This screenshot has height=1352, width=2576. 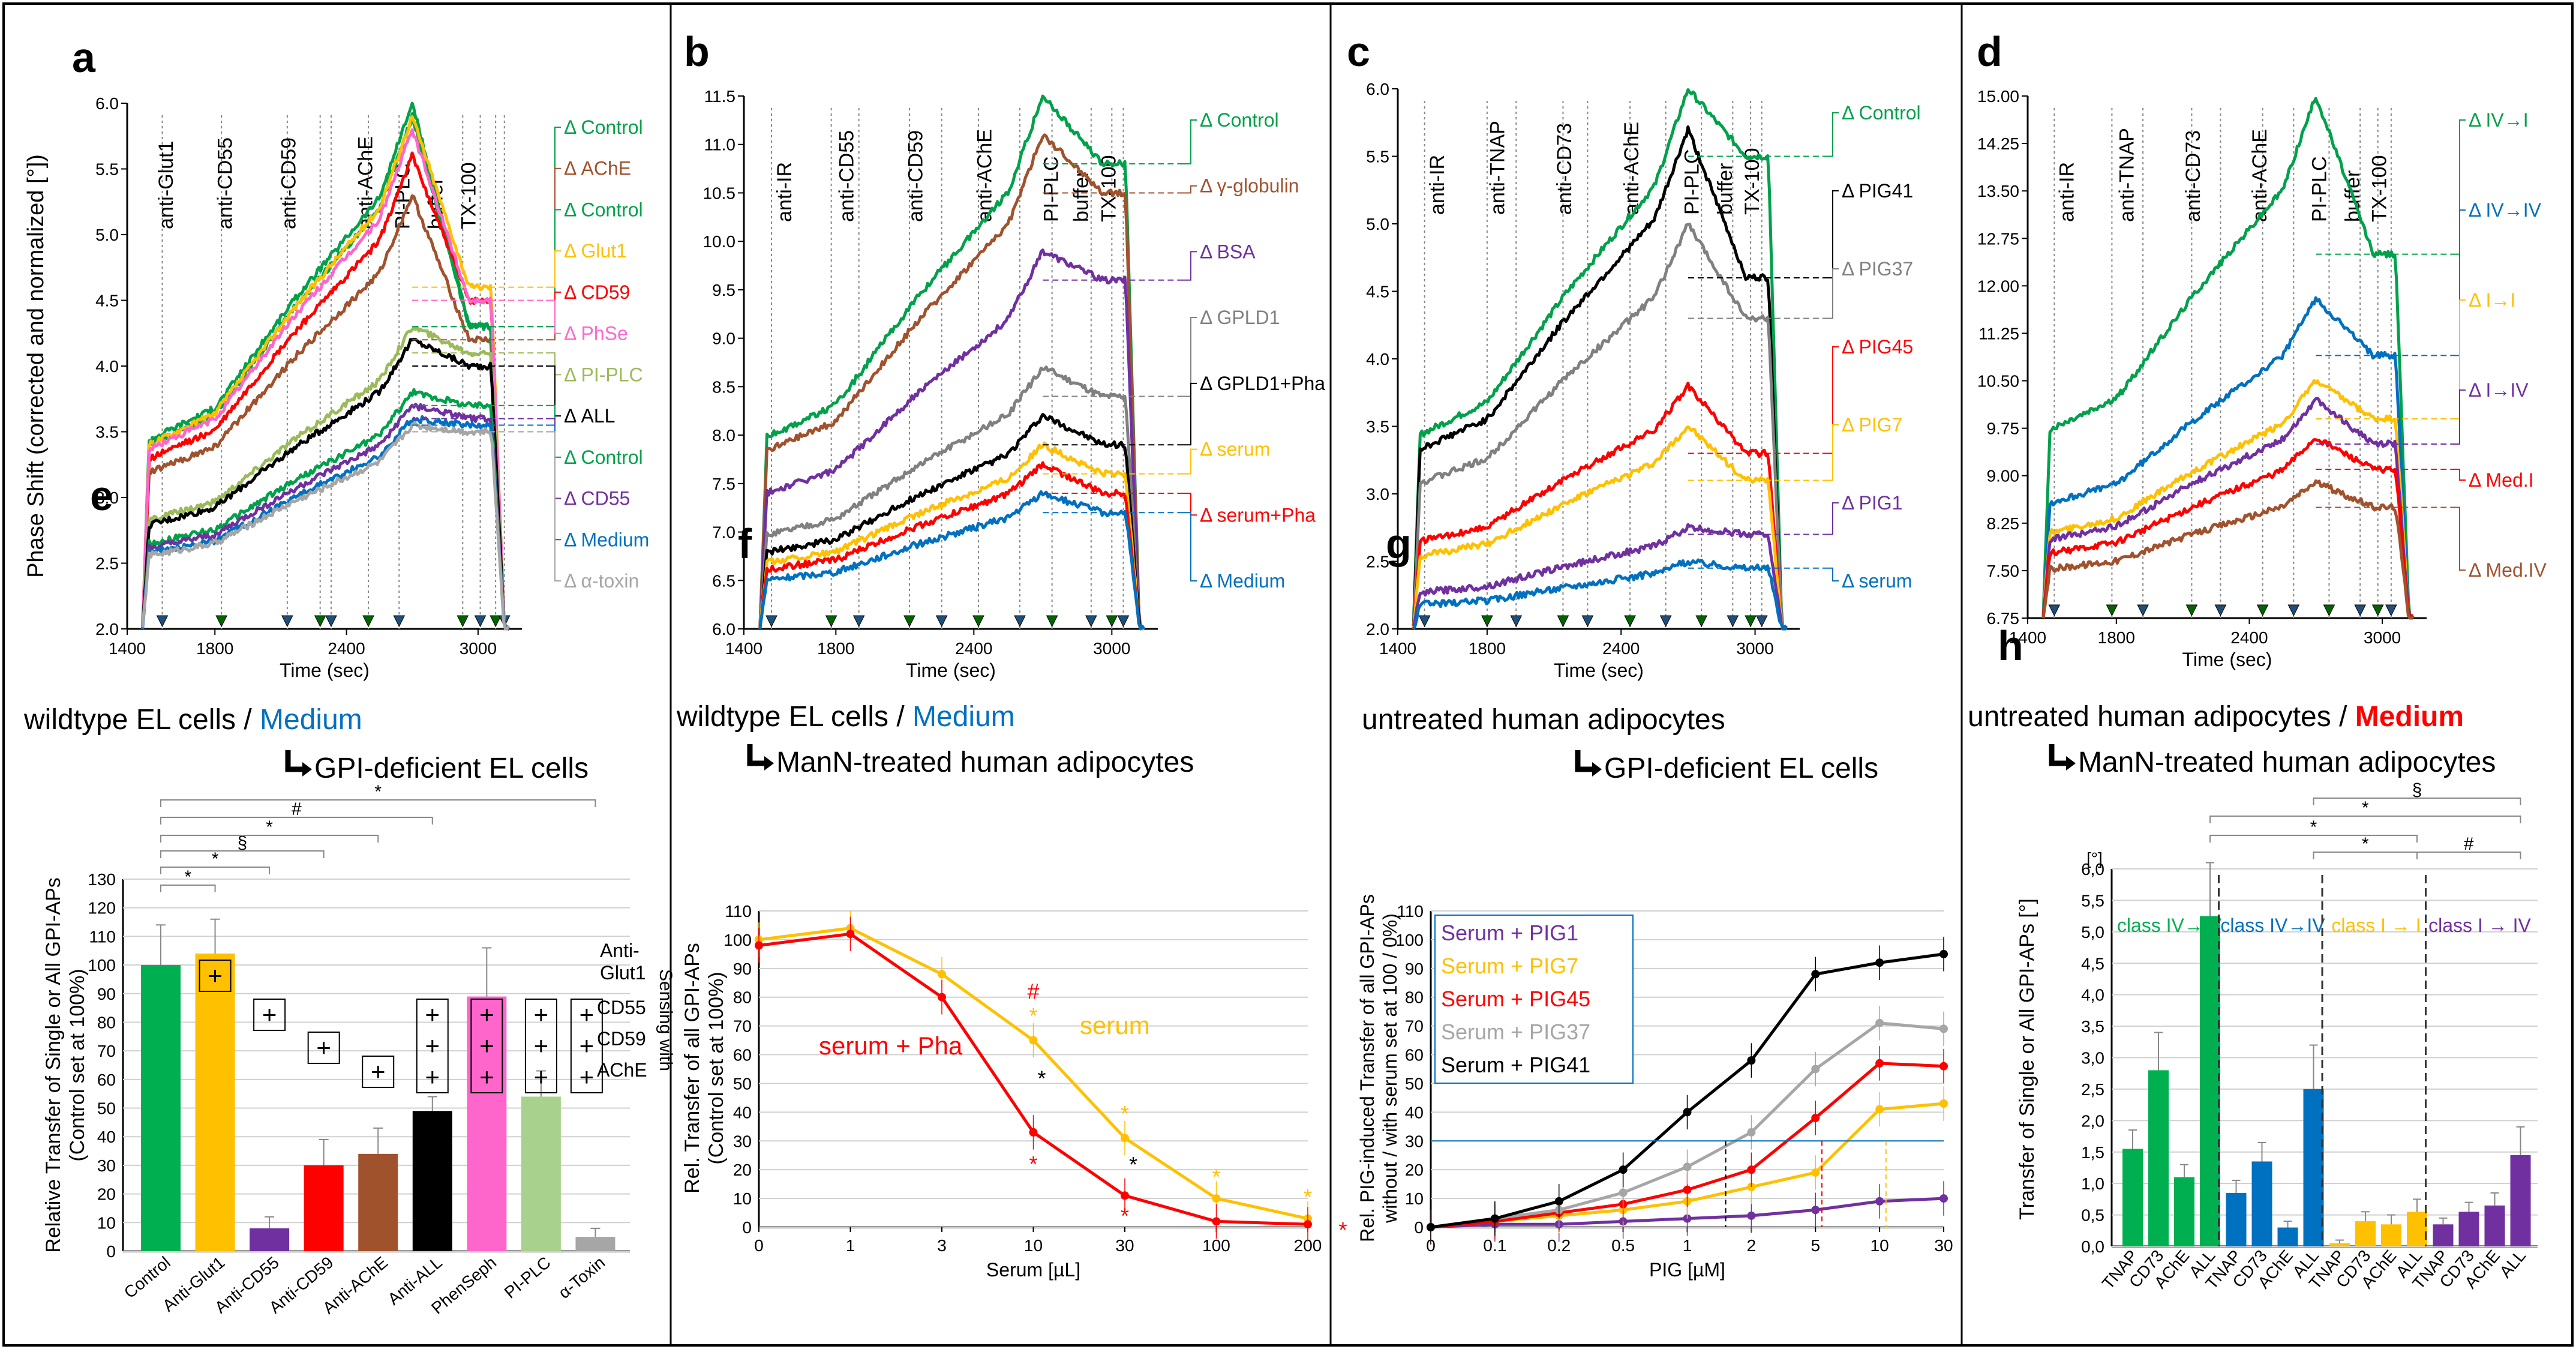 I want to click on caption-c-line1: untreated human adipocytes, so click(x=1543, y=720).